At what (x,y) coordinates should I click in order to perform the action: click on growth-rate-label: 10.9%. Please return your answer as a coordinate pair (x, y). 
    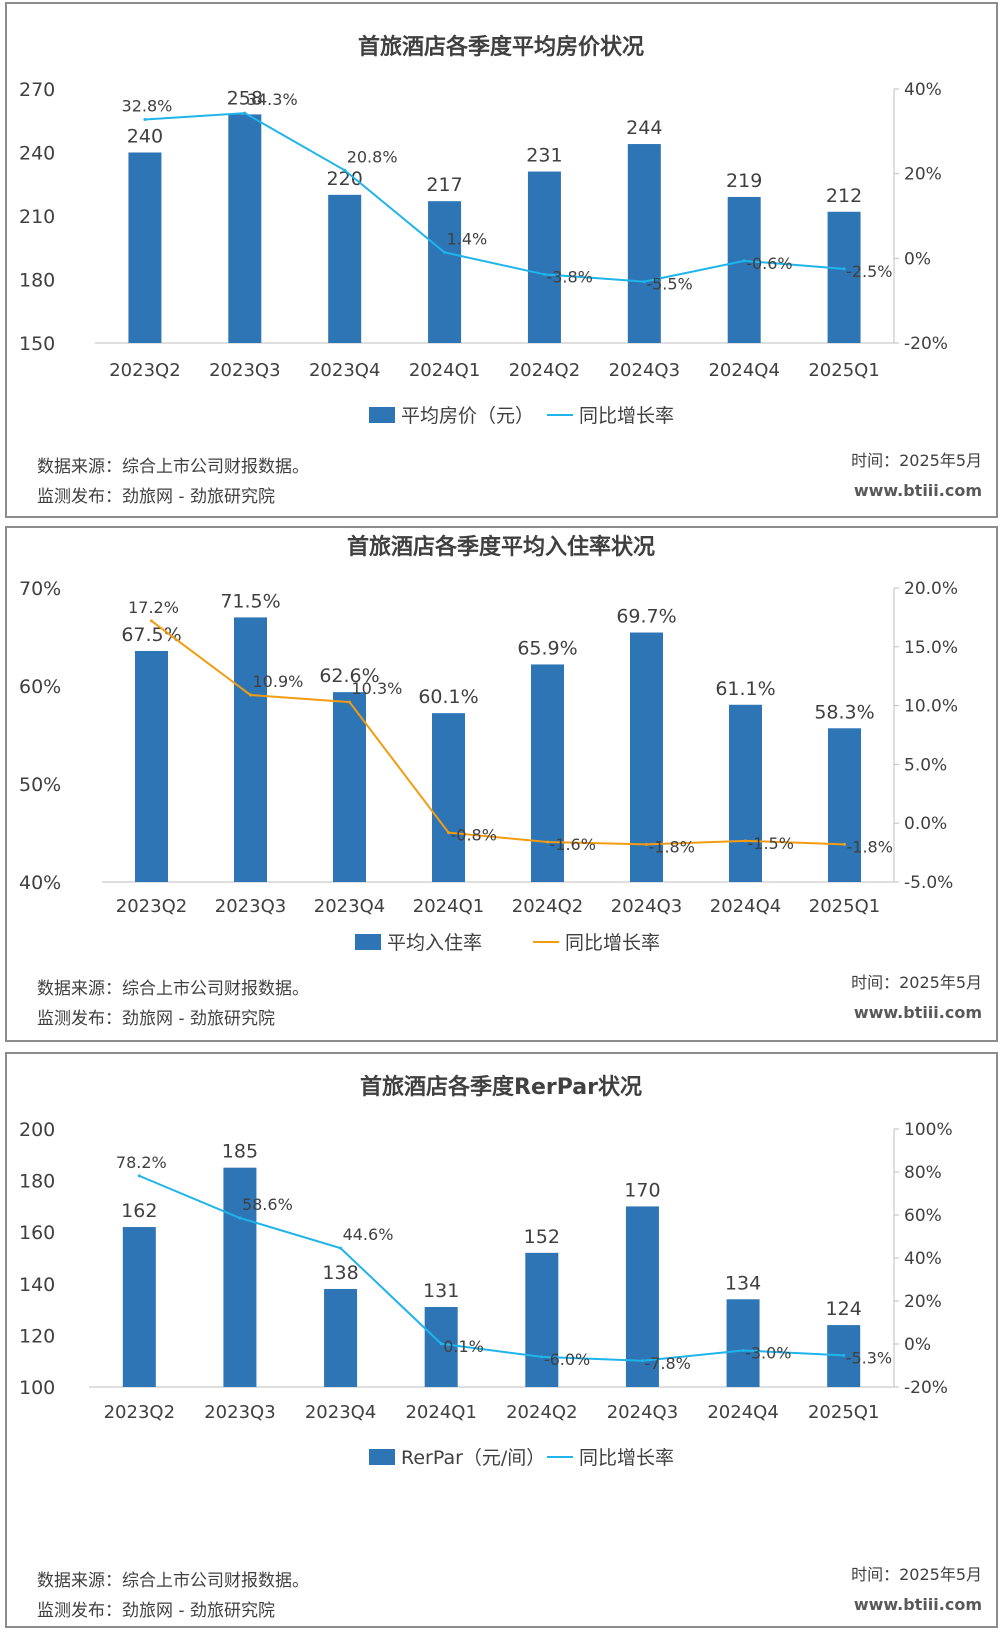
    Looking at the image, I should click on (278, 681).